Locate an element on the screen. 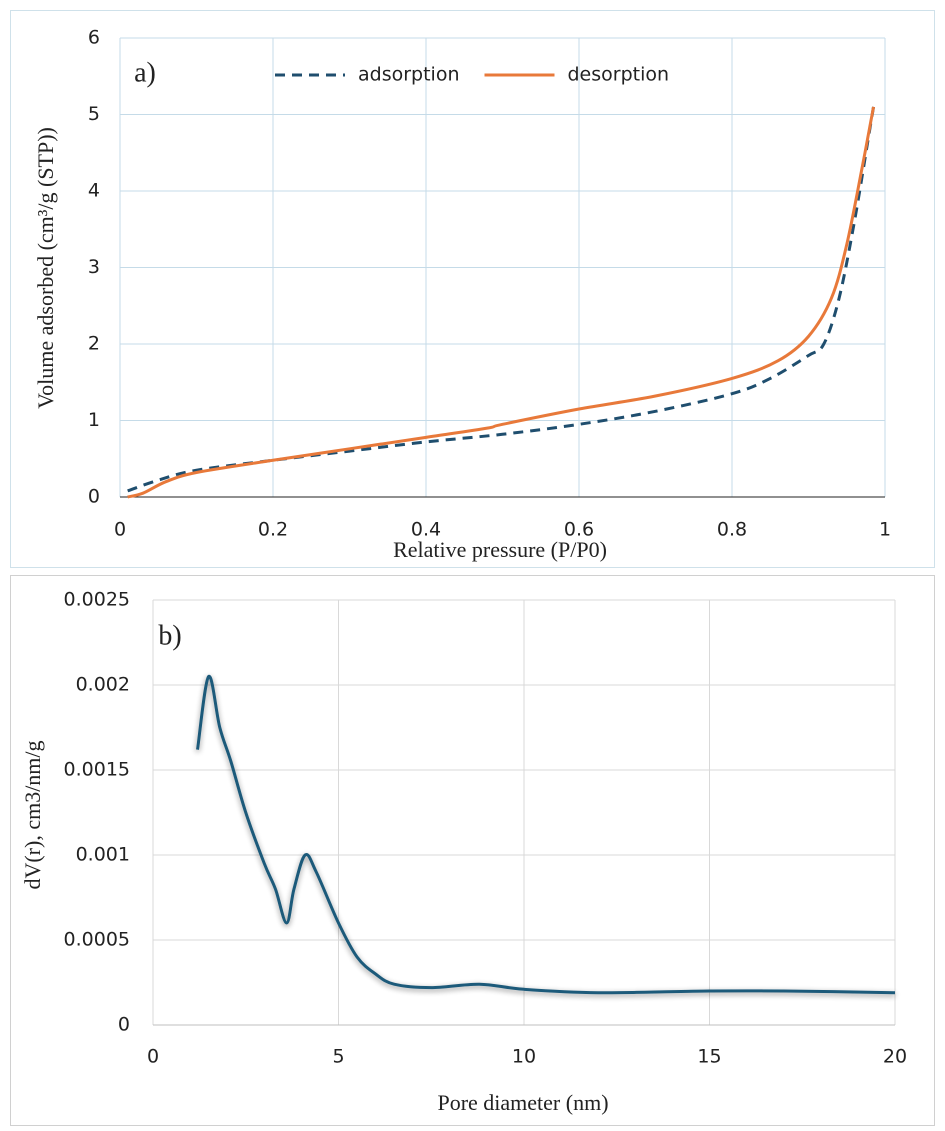  y-tick-label: 0.0005 is located at coordinates (97, 940).